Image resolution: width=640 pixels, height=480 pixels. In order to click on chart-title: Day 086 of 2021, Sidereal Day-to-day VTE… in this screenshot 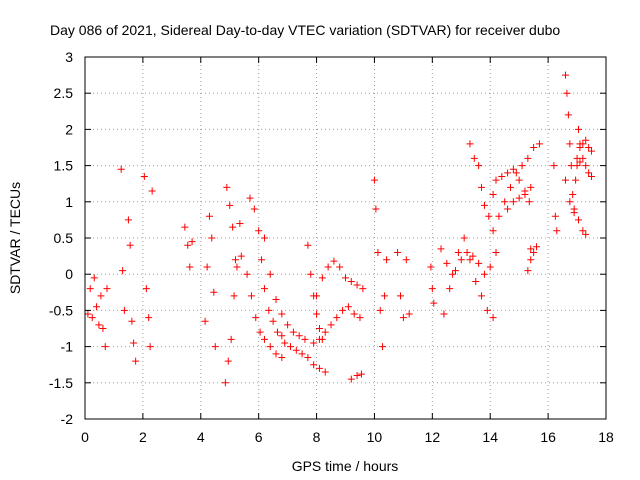, I will do `click(305, 30)`.